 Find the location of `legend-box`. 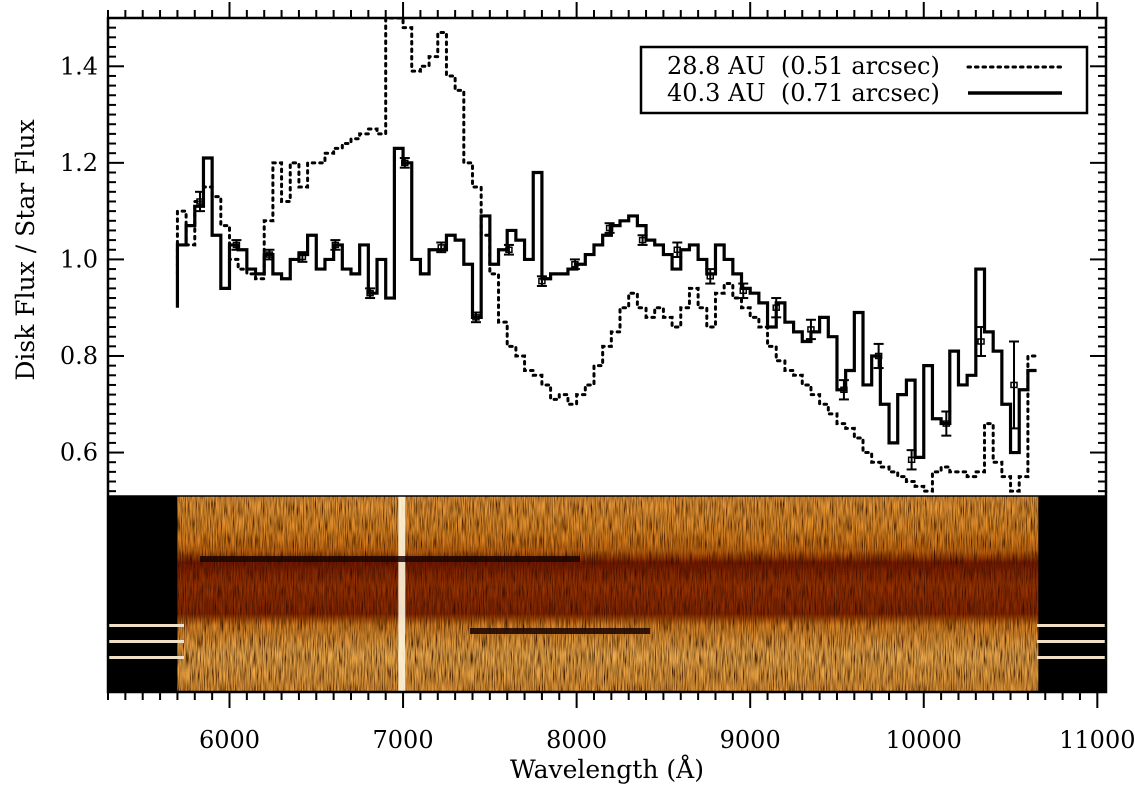

legend-box is located at coordinates (864, 80).